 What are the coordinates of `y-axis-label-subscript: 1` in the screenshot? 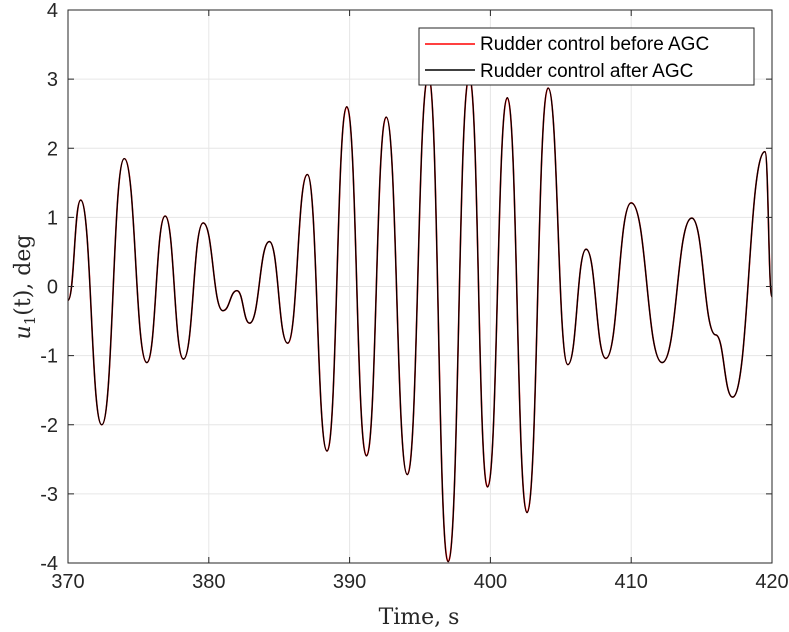 It's located at (30, 321).